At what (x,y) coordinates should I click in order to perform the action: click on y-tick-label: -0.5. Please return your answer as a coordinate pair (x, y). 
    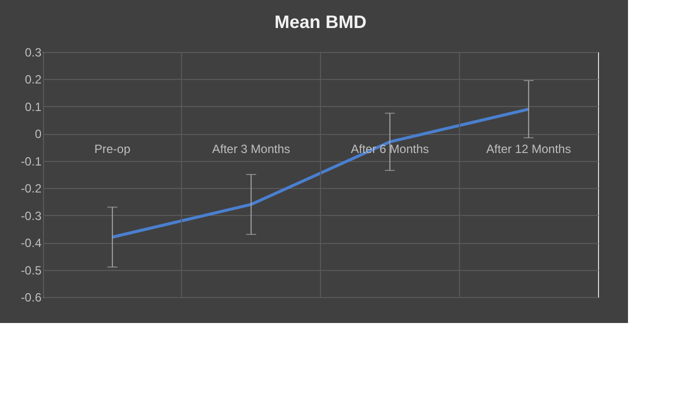
    Looking at the image, I should click on (31, 270).